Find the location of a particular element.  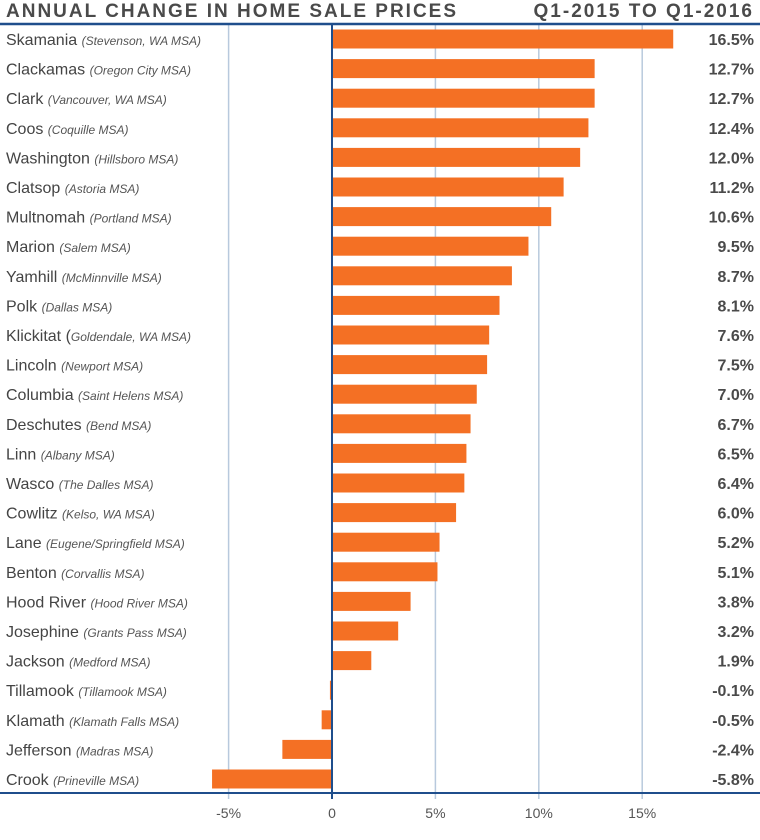

msa-name: (Portland MSA) is located at coordinates (131, 219).